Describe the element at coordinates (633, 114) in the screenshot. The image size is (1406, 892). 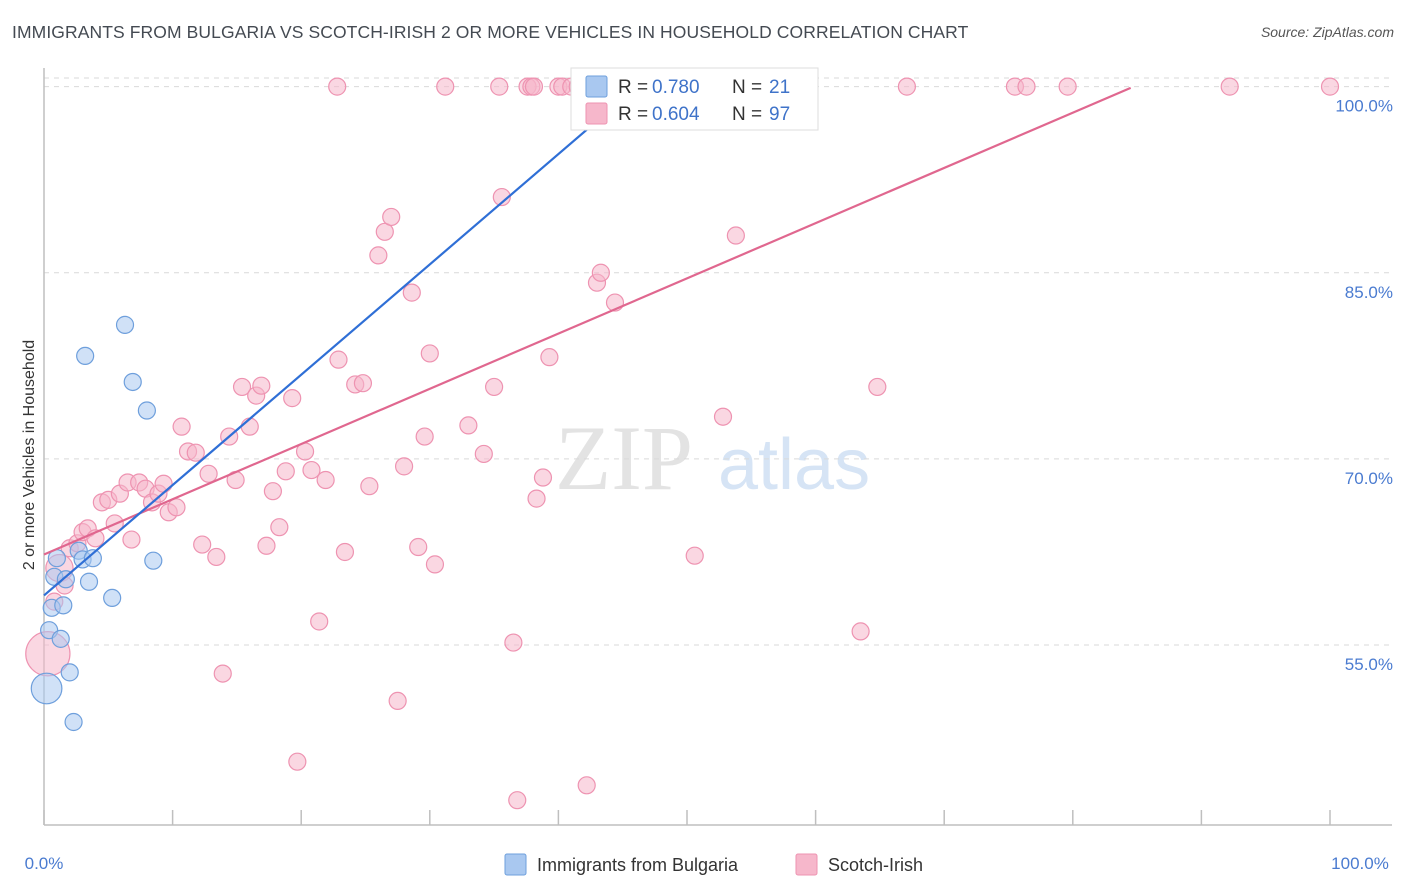
I see `legend-r-label-scotch-irish: R =` at that location.